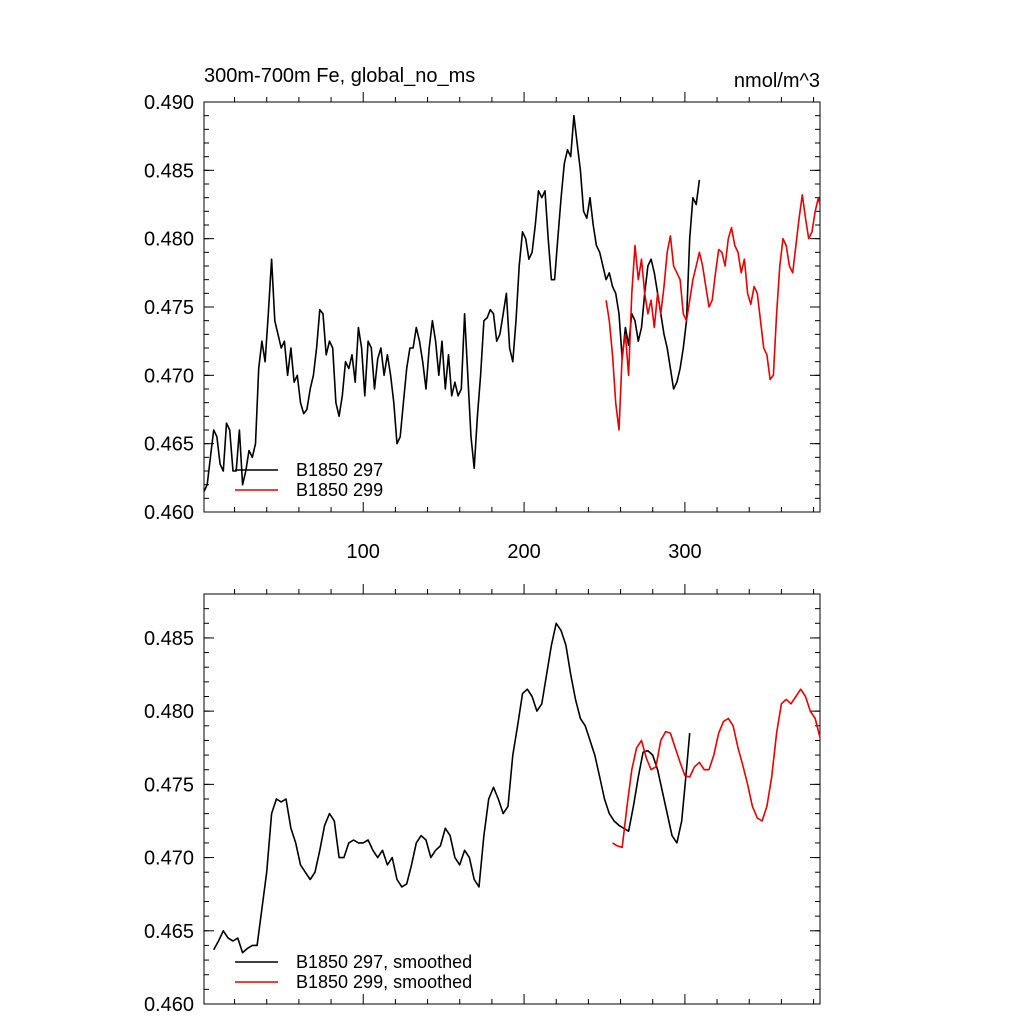  I want to click on chart-title: 300m-700m Fe, global_no_ms, so click(339, 76).